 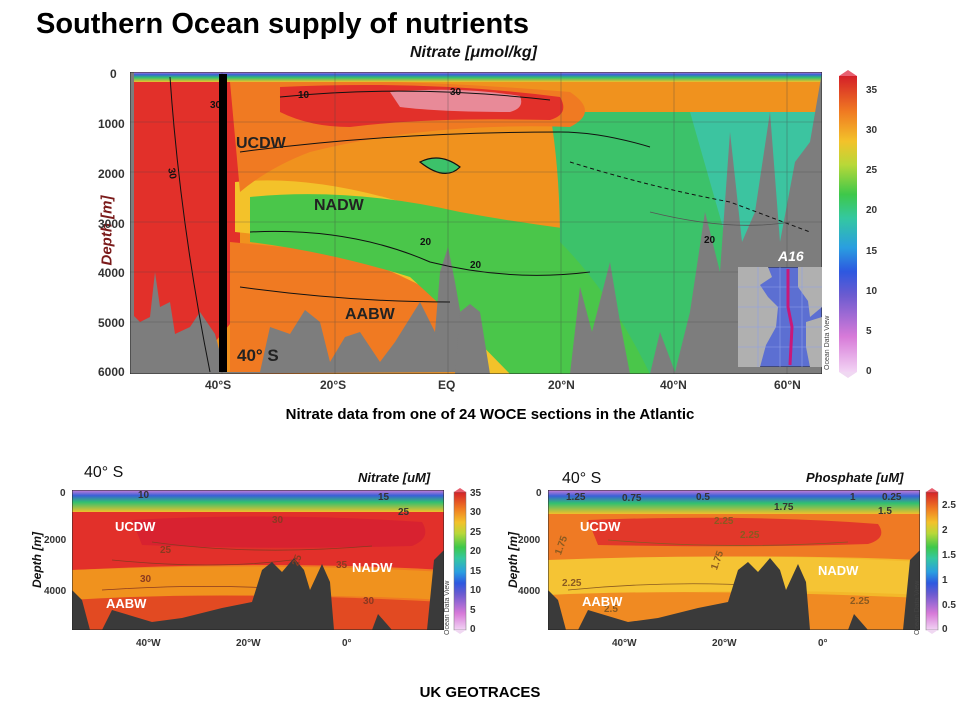 What do you see at coordinates (827, 342) in the screenshot?
I see `main-odv-credit: Ocean Data View` at bounding box center [827, 342].